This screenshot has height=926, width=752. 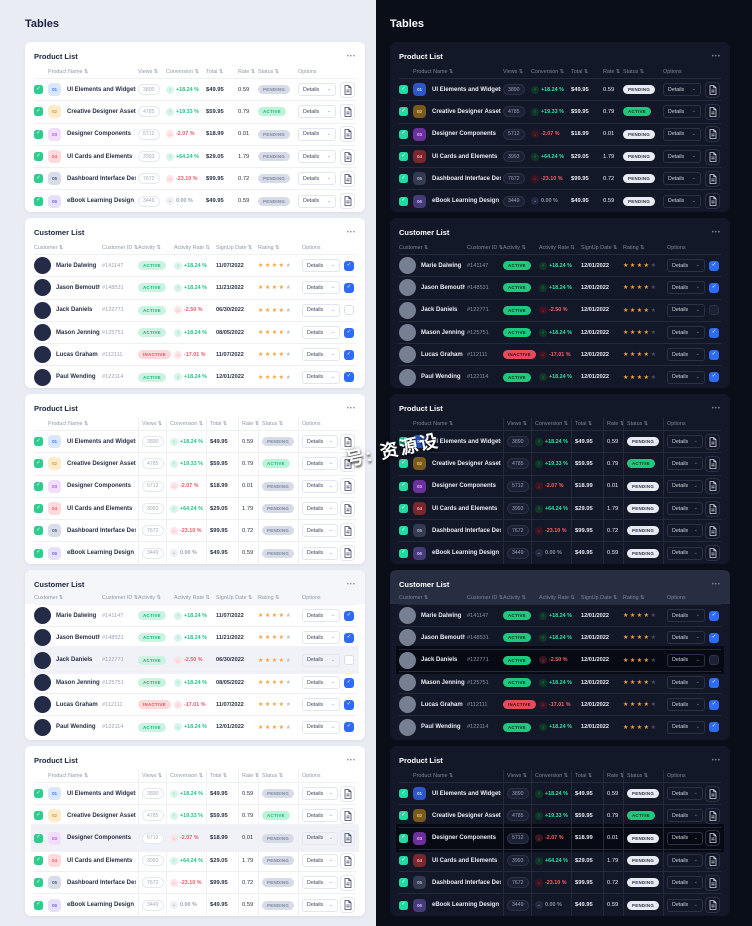 What do you see at coordinates (642, 424) in the screenshot?
I see `column-header: Status ⇅` at bounding box center [642, 424].